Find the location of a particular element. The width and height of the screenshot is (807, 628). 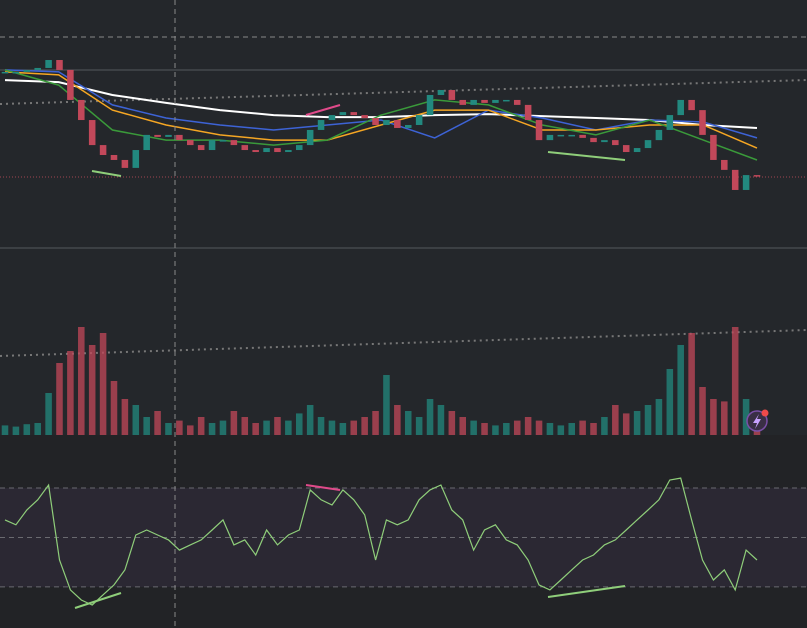

alert-badge is located at coordinates (765, 413).